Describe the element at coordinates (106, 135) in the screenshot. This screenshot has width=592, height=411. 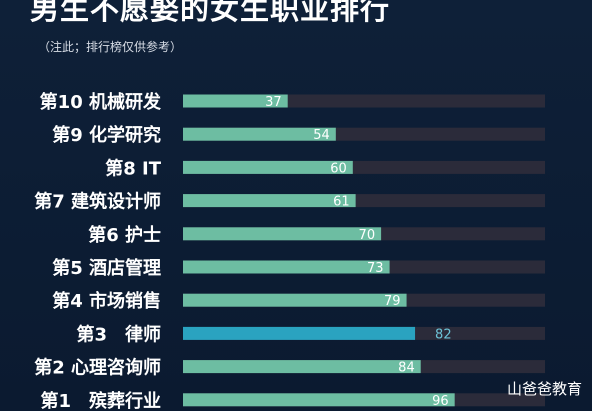
I see `category-label: 第9 化学研究` at that location.